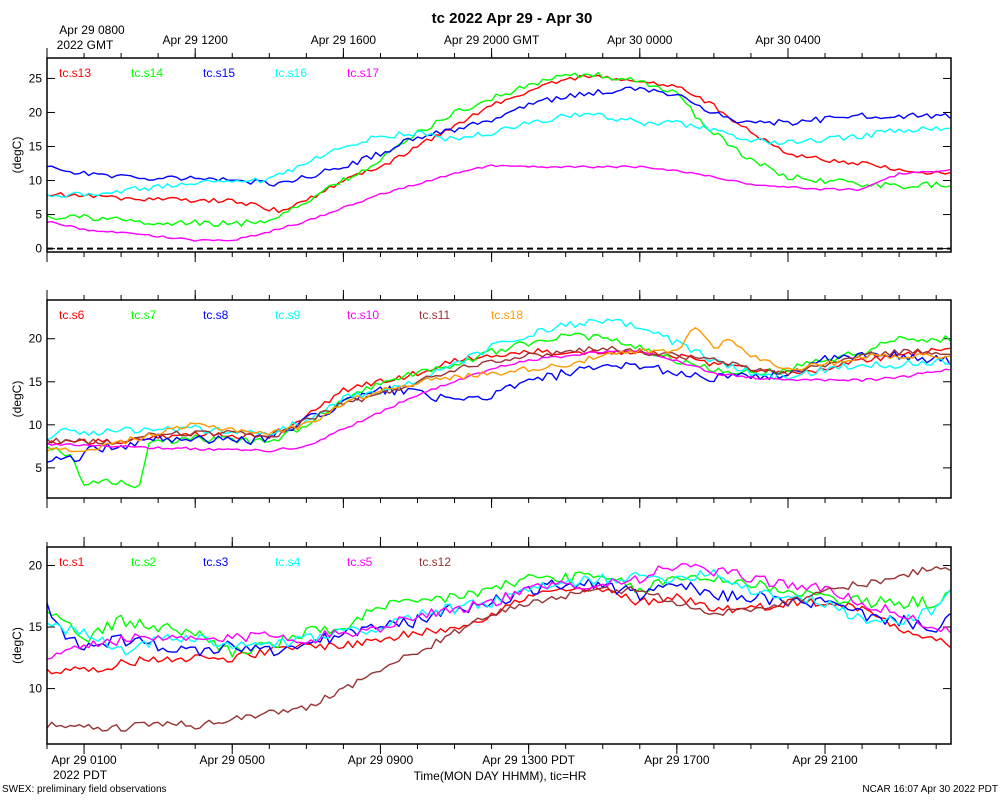  What do you see at coordinates (216, 562) in the screenshot?
I see `legend-entry-tc-s3: tc.s3` at bounding box center [216, 562].